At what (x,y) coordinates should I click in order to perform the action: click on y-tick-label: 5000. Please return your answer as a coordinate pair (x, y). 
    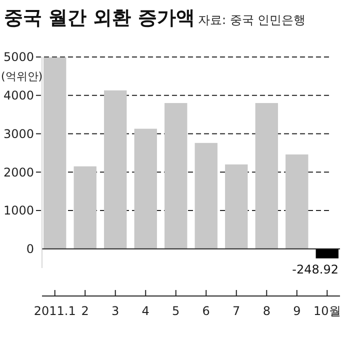
    Looking at the image, I should click on (18, 57).